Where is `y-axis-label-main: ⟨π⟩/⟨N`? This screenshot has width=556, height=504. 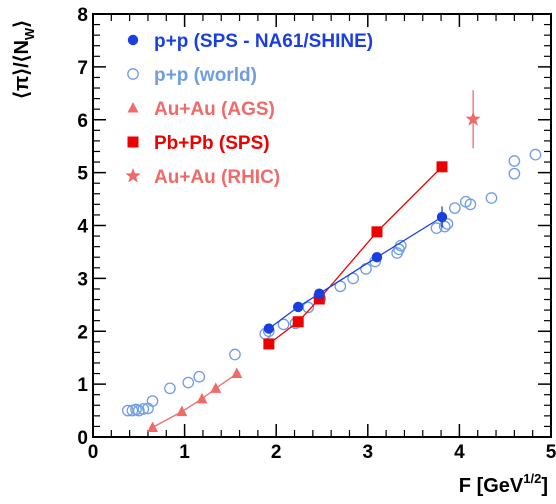 y-axis-label-main: ⟨π⟩/⟨N is located at coordinates (22, 69).